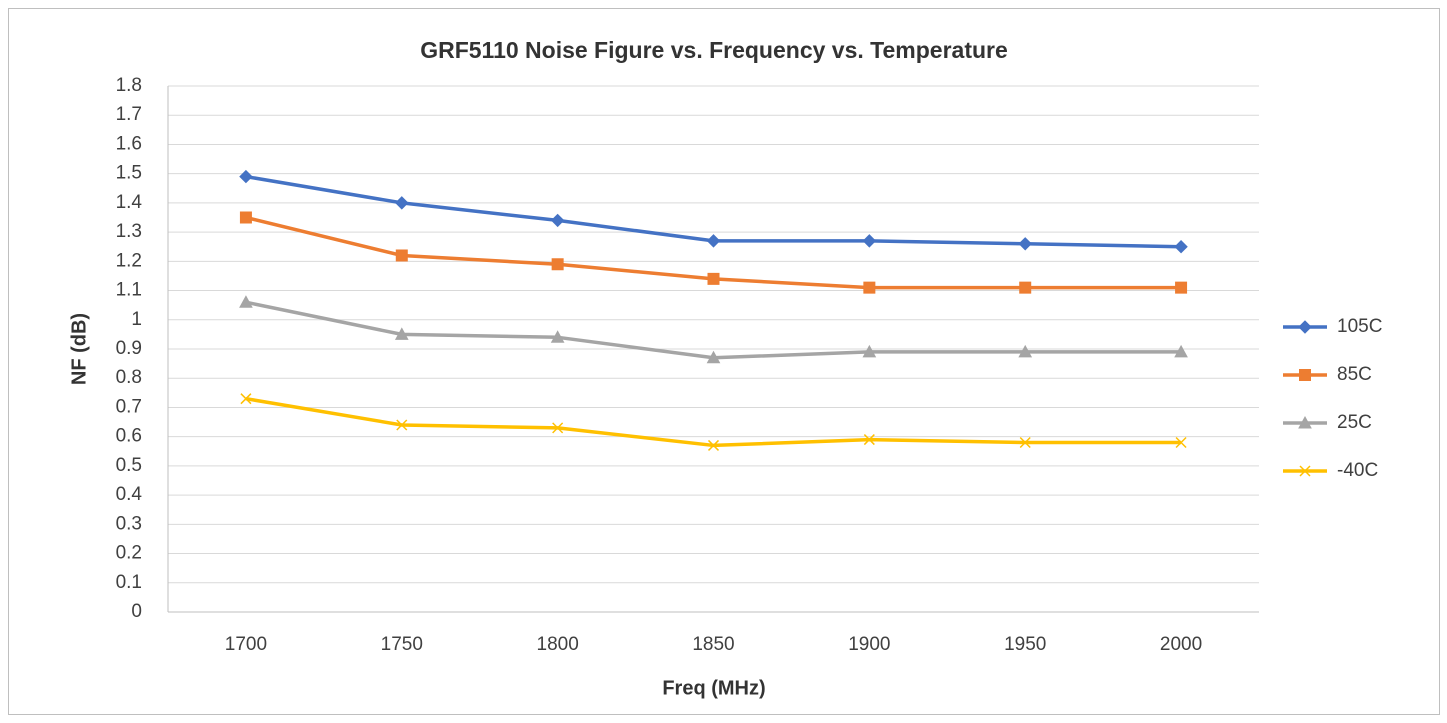  Describe the element at coordinates (713, 688) in the screenshot. I see `x-axis-title: Freq (MHz)` at that location.